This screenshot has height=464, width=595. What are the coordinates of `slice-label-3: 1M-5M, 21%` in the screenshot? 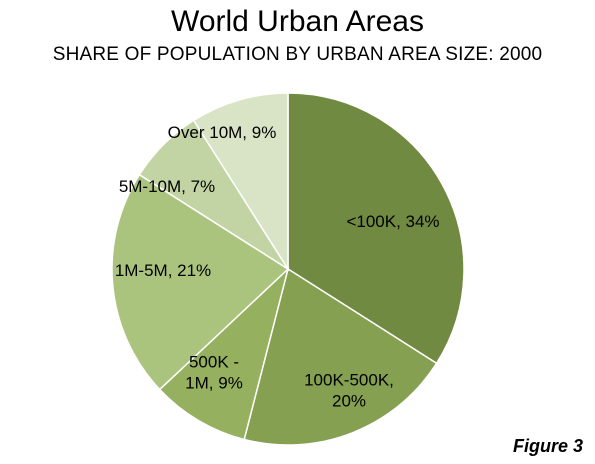 It's located at (163, 270).